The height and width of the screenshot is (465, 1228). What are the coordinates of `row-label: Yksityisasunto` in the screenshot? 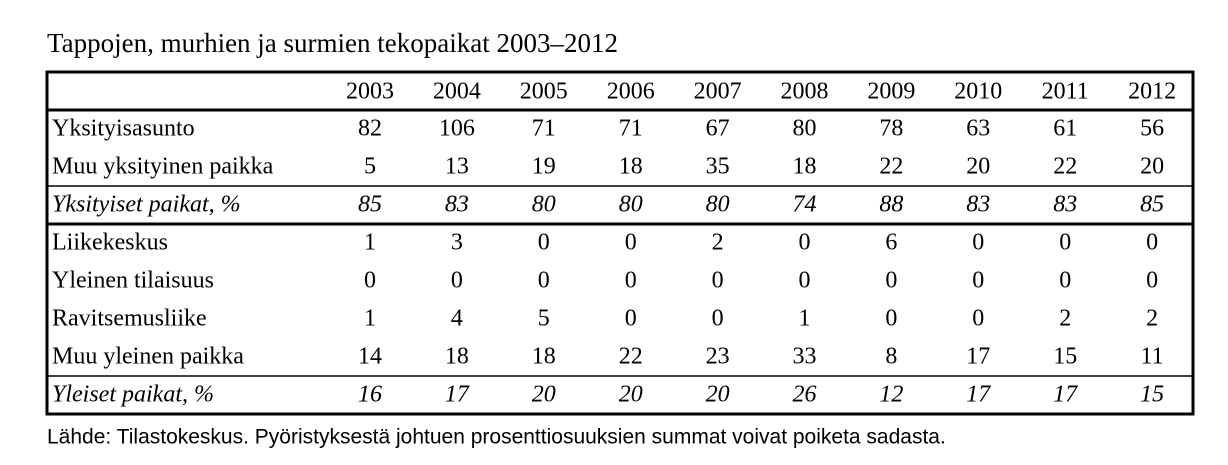 It's located at (123, 129).